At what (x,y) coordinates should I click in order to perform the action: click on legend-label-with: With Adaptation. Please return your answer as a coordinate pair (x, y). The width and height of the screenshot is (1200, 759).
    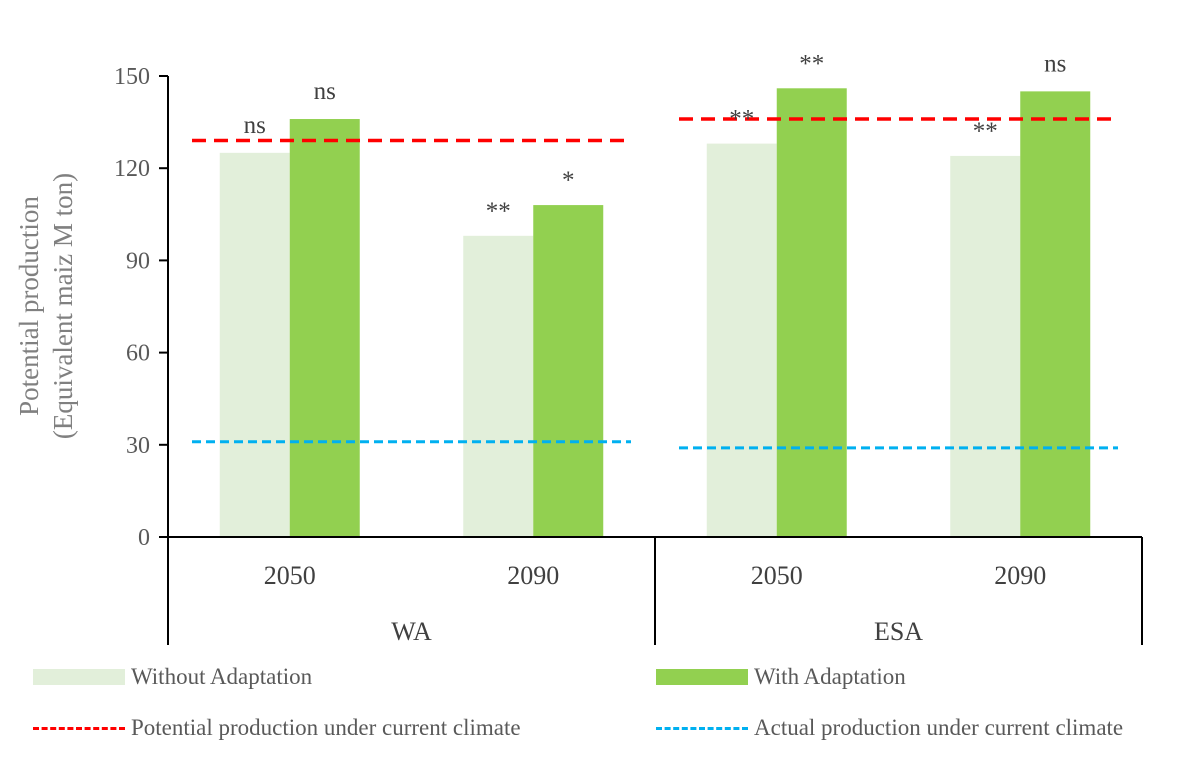
    Looking at the image, I should click on (830, 676).